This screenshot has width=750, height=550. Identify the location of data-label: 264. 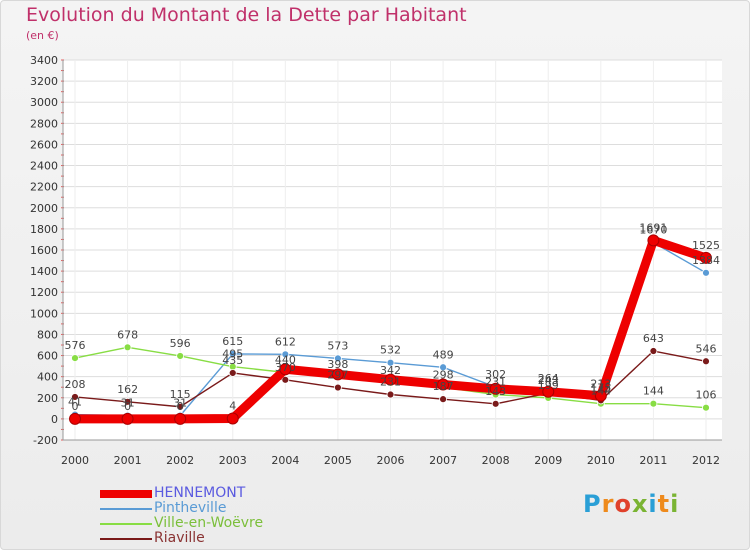
(548, 378).